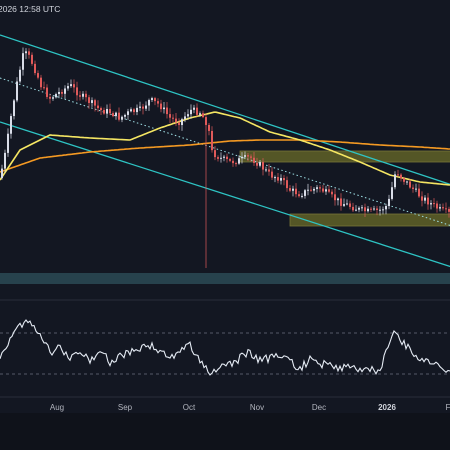 This screenshot has width=450, height=450. Describe the element at coordinates (257, 407) in the screenshot. I see `axis-tick-label: Nov` at that location.